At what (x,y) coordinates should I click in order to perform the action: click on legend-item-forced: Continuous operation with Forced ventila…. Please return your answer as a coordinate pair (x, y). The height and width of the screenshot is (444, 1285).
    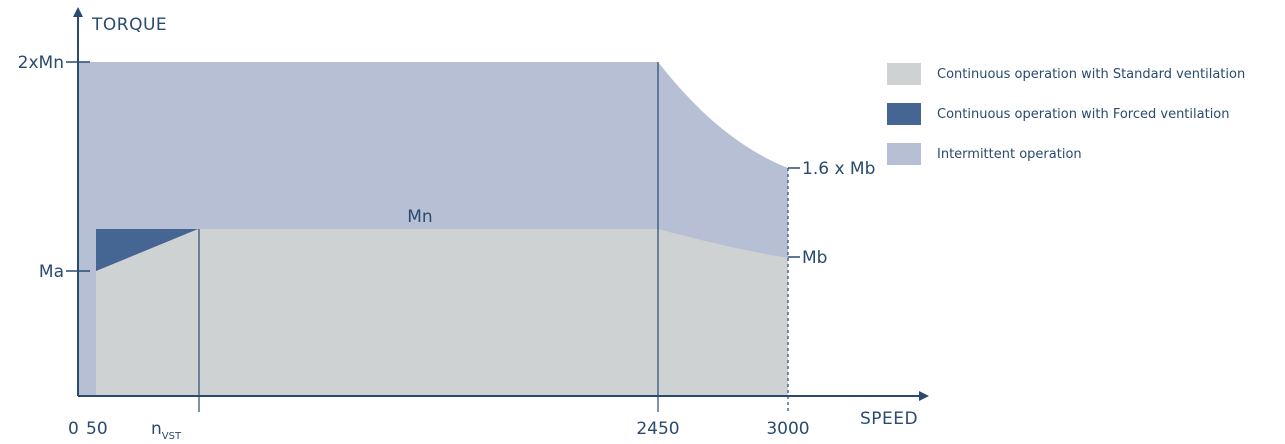
    Looking at the image, I should click on (1066, 114).